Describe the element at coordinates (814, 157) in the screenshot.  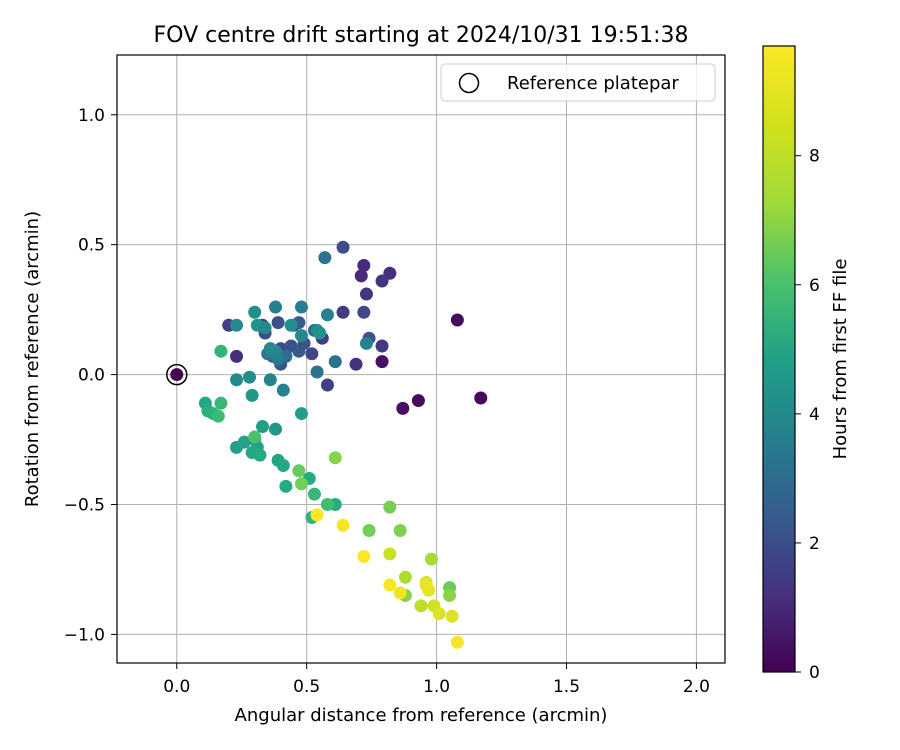
I see `colorbar-tick-label: 8` at that location.